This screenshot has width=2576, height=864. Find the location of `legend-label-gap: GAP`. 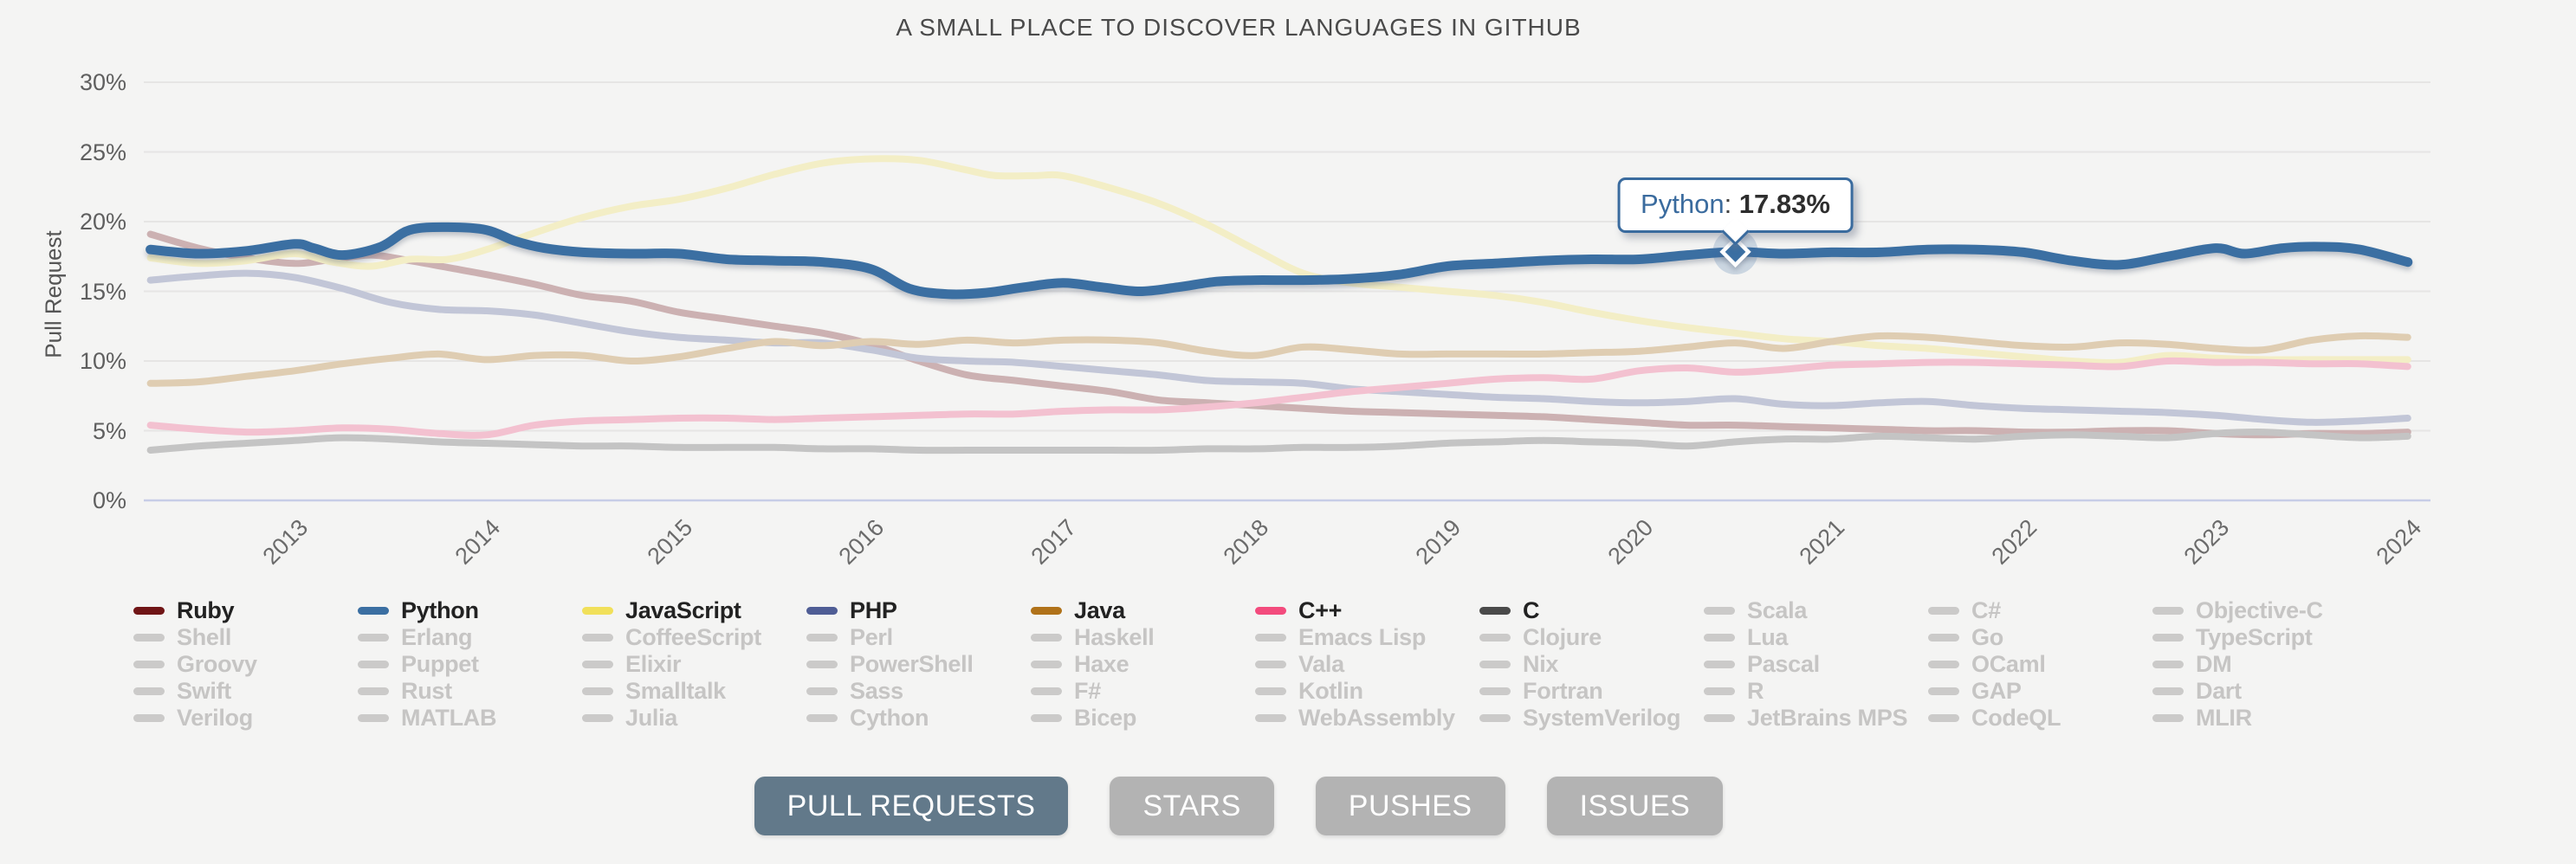

legend-label-gap: GAP is located at coordinates (1996, 691).